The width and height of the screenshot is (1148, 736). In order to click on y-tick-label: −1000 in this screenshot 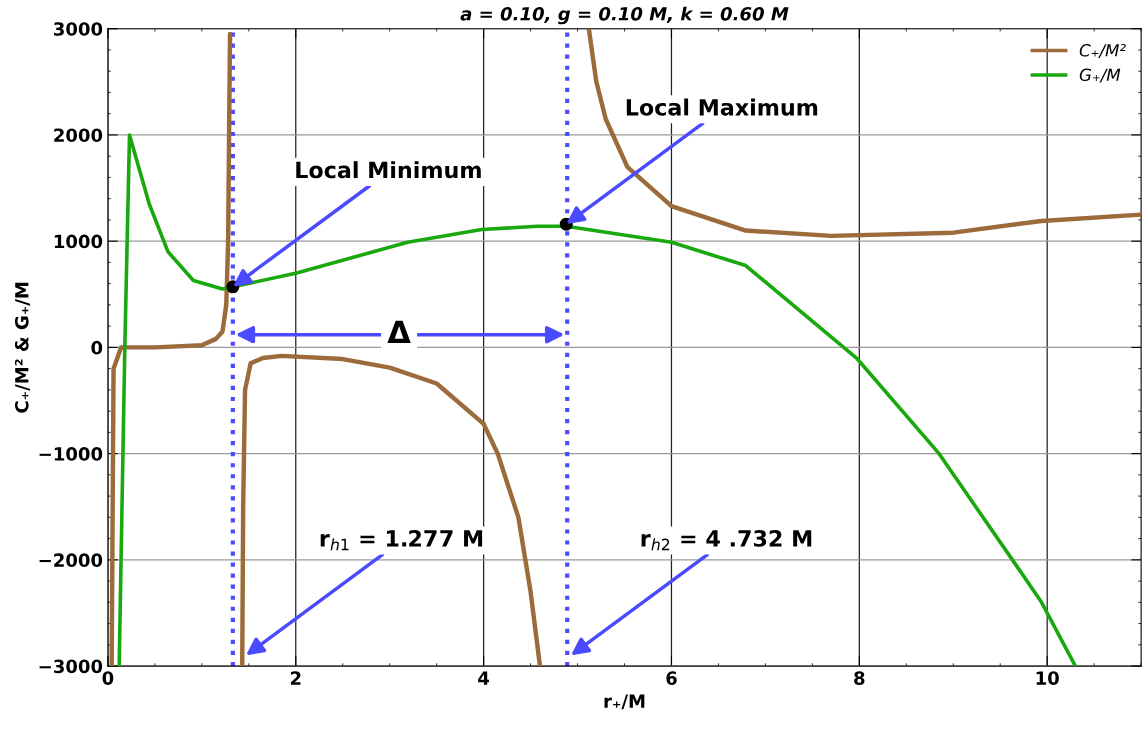, I will do `click(71, 454)`.